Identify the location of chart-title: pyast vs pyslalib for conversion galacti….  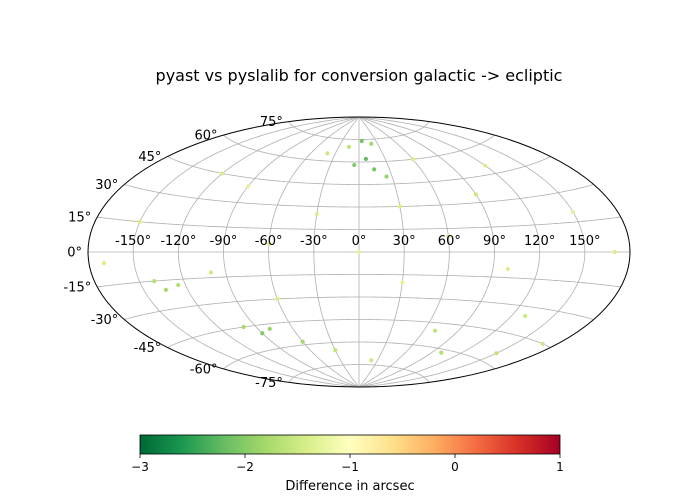
(359, 75).